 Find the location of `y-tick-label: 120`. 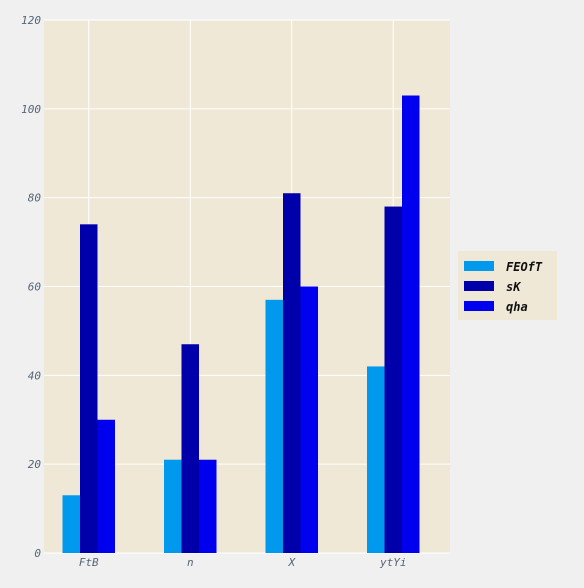

y-tick-label: 120 is located at coordinates (31, 20).